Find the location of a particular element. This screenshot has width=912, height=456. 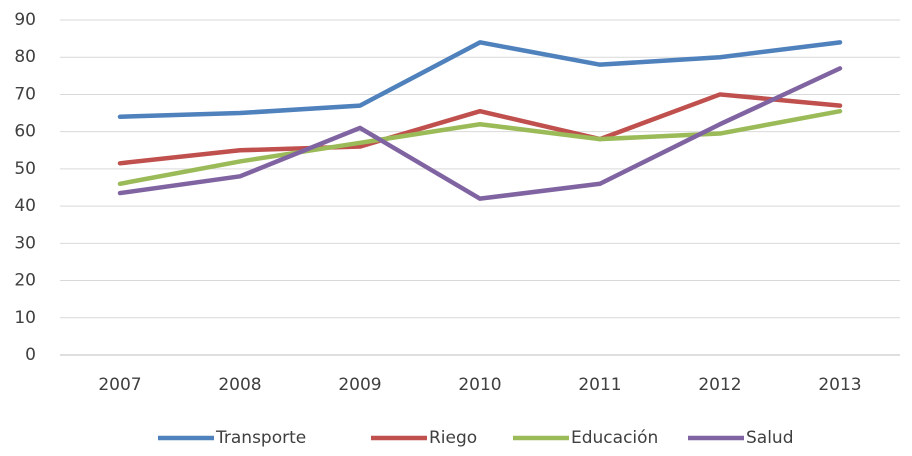

legend-label: Riego is located at coordinates (453, 438).